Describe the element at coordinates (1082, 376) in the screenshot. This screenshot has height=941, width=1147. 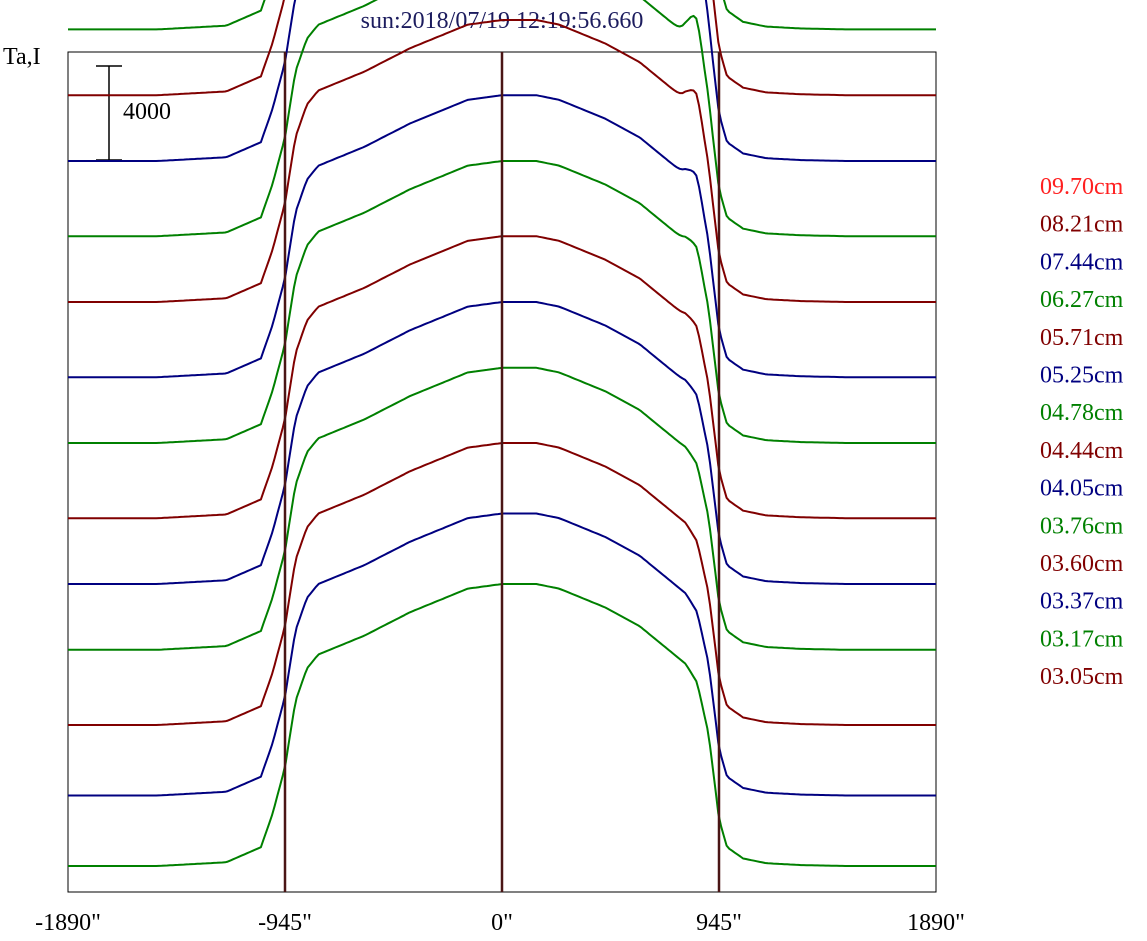
I see `legend-item: 05.25cm` at that location.